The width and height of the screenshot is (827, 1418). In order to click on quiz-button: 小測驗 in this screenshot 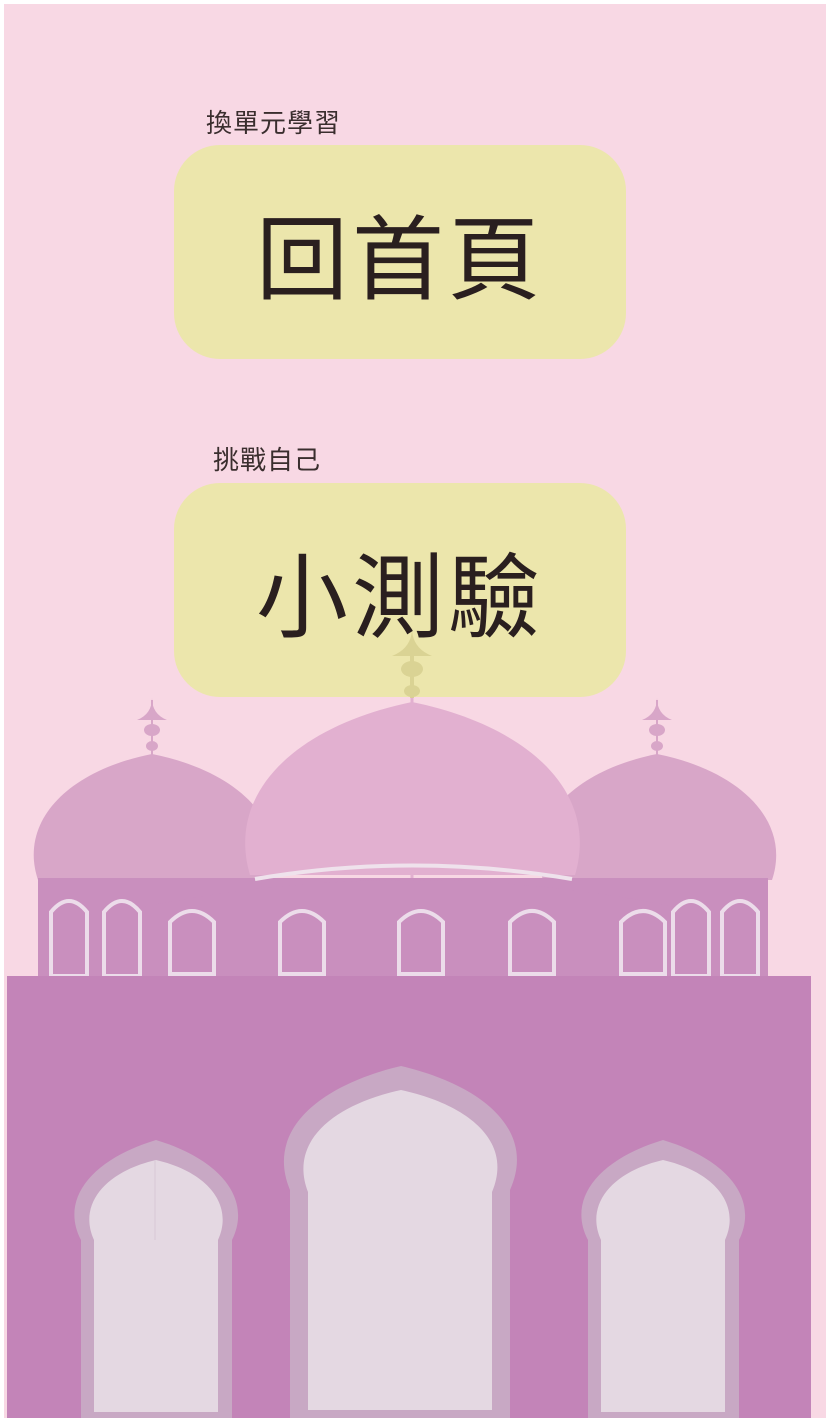, I will do `click(400, 590)`.